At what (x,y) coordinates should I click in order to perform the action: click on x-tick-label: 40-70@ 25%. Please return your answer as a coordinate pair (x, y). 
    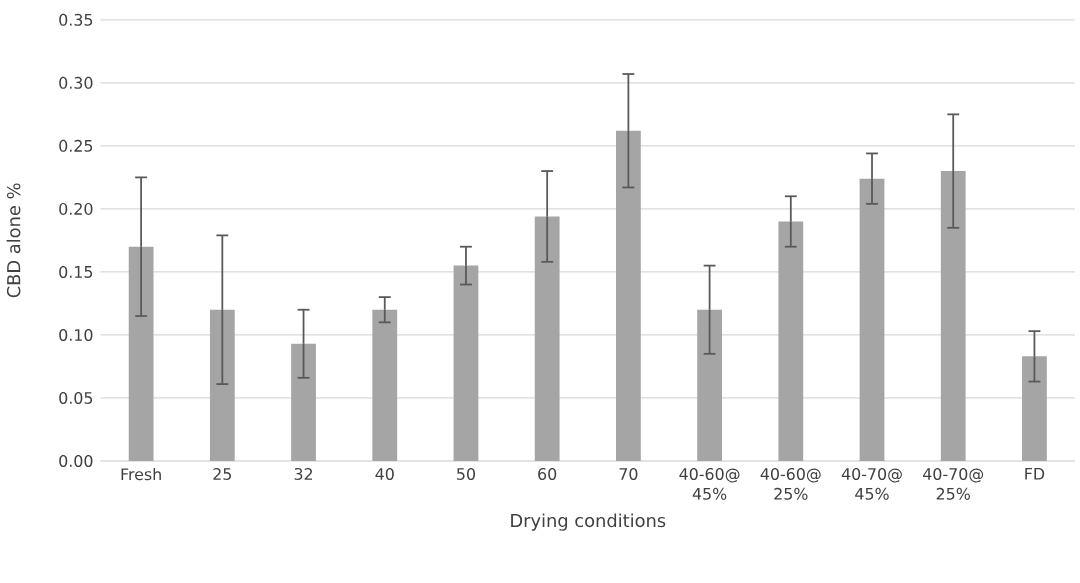
    Looking at the image, I should click on (953, 484).